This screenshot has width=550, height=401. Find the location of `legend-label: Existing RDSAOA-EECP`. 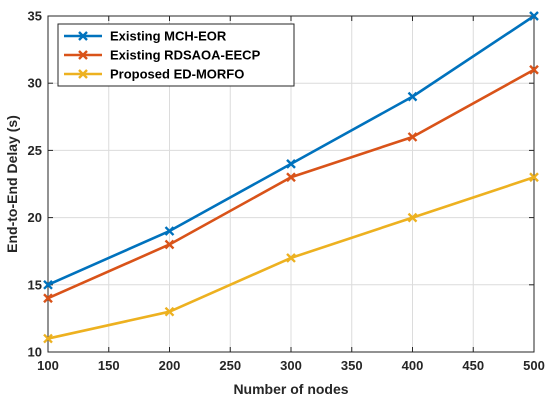

legend-label: Existing RDSAOA-EECP is located at coordinates (185, 55).